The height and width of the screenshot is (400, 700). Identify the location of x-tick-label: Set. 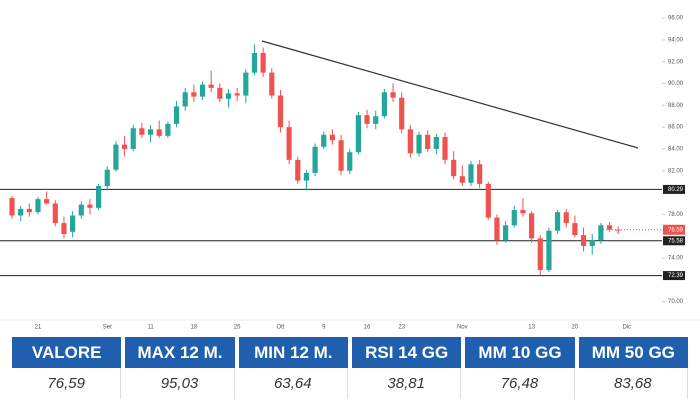
(107, 328).